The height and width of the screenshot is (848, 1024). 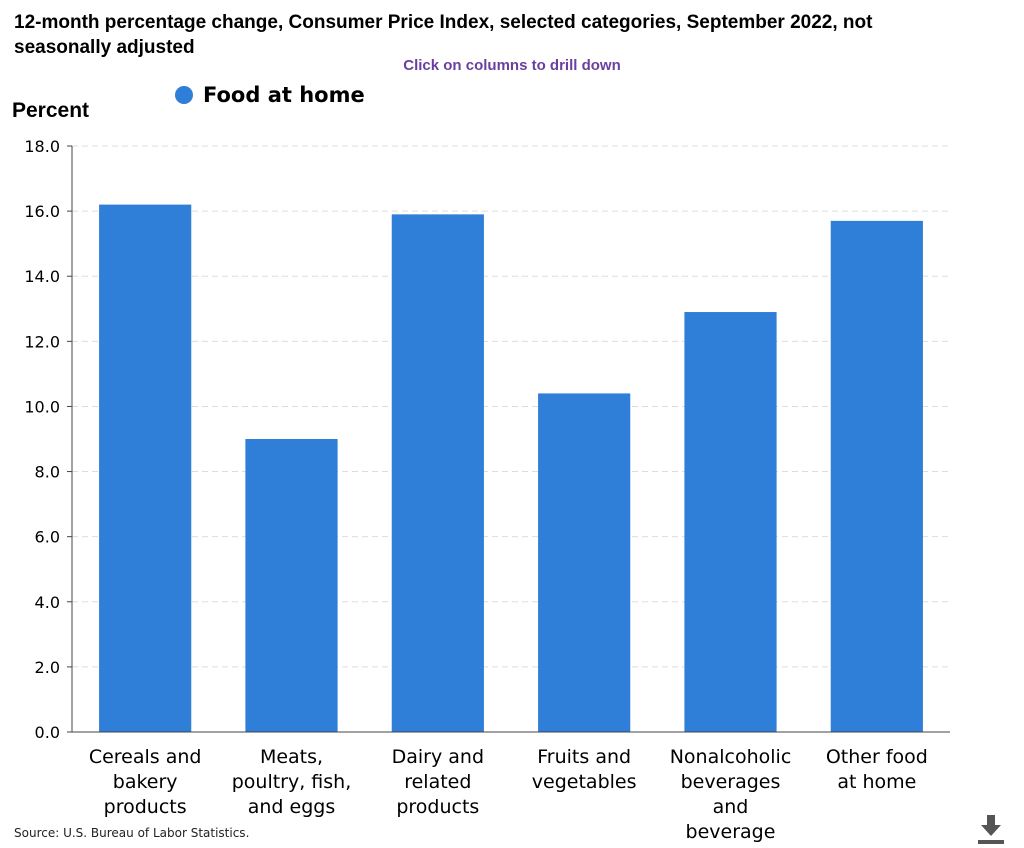 What do you see at coordinates (47, 732) in the screenshot?
I see `y-tick-label: 0.0` at bounding box center [47, 732].